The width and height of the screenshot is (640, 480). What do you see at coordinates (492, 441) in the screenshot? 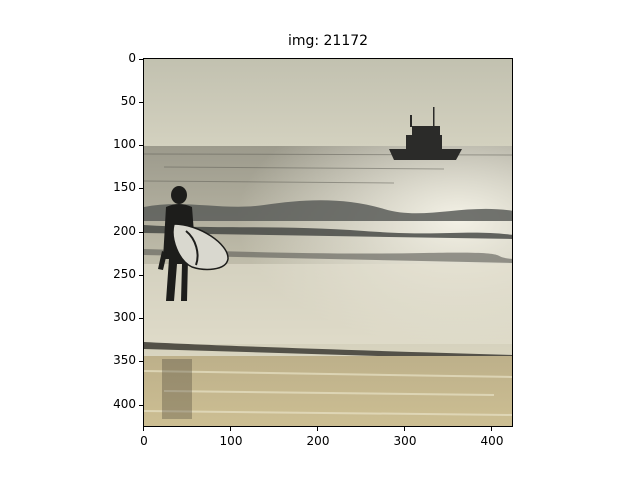
I see `x-tick-label: 400` at bounding box center [492, 441].